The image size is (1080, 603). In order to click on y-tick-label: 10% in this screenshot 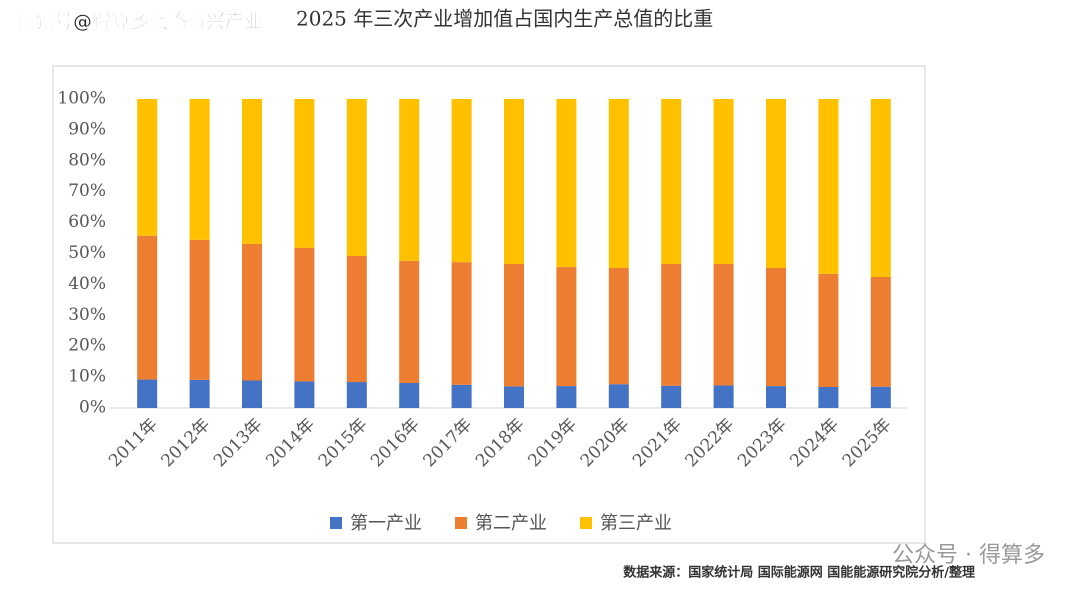, I will do `click(87, 377)`.